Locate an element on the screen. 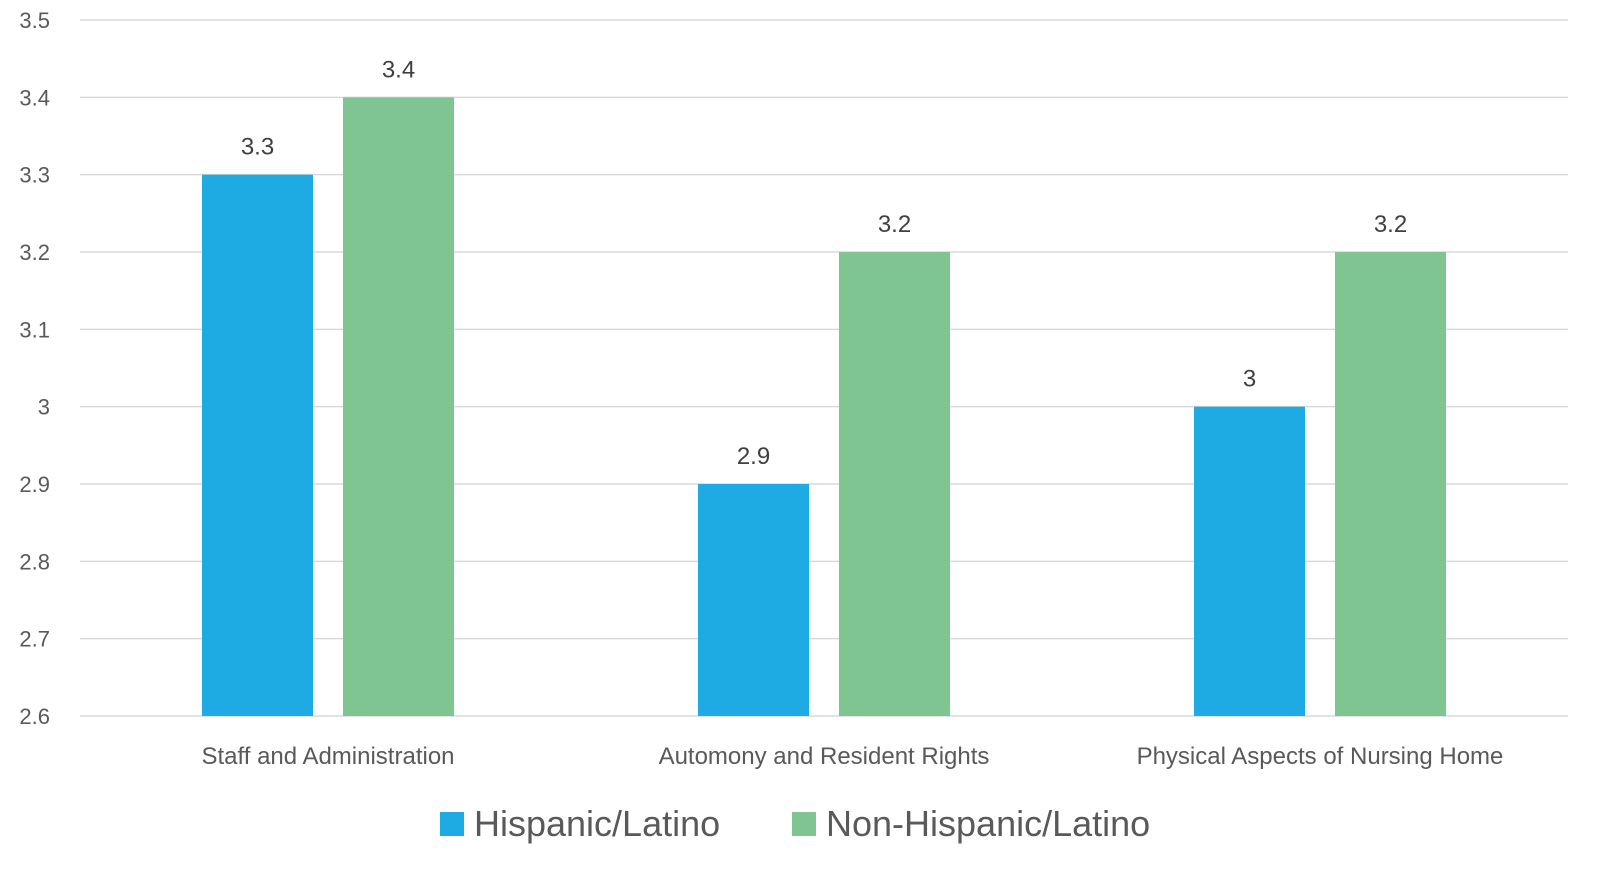 This screenshot has width=1622, height=870. y-tick-label: 3.5 is located at coordinates (34, 20).